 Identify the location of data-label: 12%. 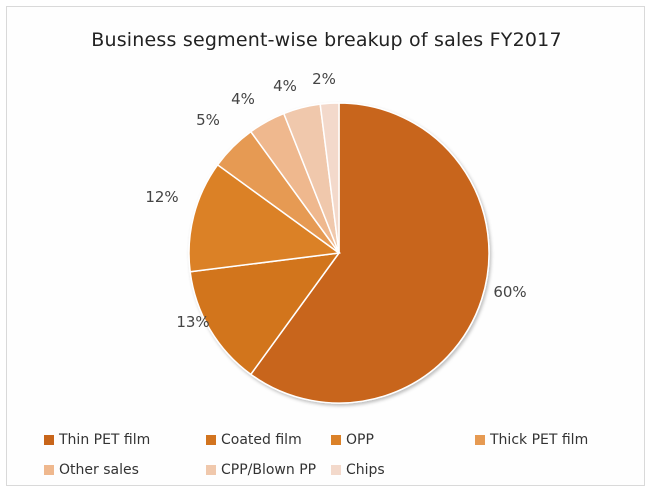
(161, 197).